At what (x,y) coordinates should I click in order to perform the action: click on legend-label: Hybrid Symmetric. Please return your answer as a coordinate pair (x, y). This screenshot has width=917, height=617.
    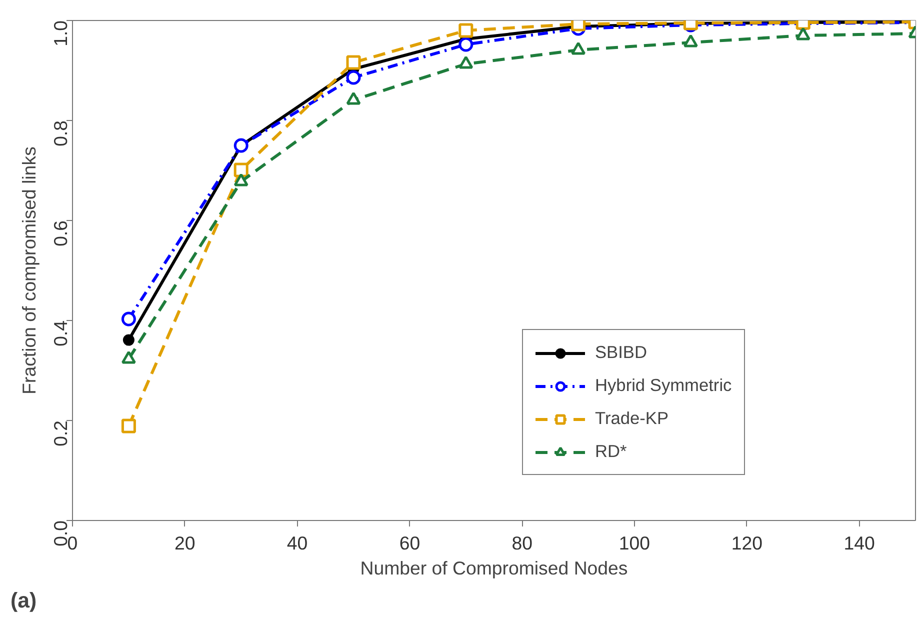
    Looking at the image, I should click on (663, 385).